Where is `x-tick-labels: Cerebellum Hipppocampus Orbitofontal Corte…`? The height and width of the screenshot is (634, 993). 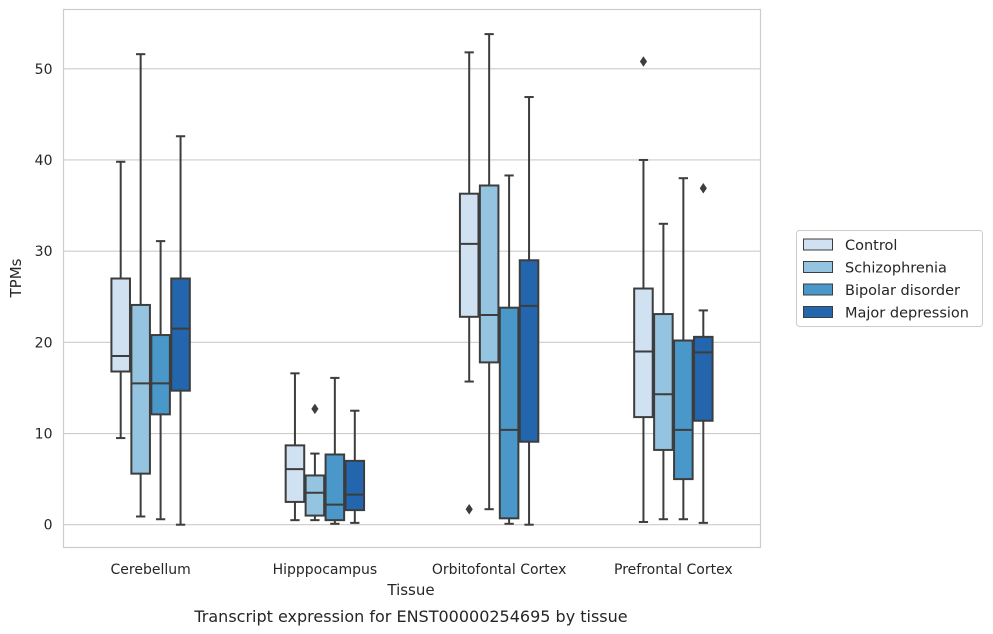
x-tick-labels: Cerebellum Hipppocampus Orbitofontal Corte… is located at coordinates (422, 570).